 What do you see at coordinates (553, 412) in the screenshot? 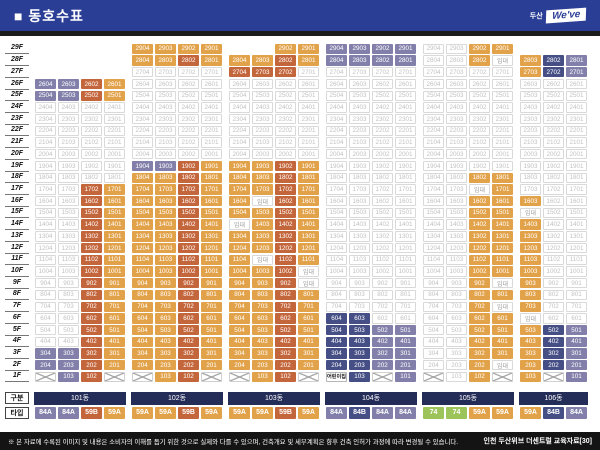
I see `legend-type-group: 59A 84B 84A` at bounding box center [553, 412].